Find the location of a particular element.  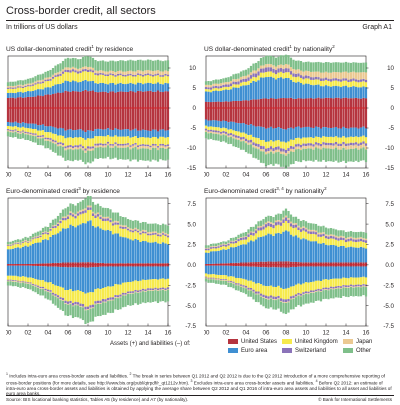

units-label: In trillions of US dollars is located at coordinates (42, 27).